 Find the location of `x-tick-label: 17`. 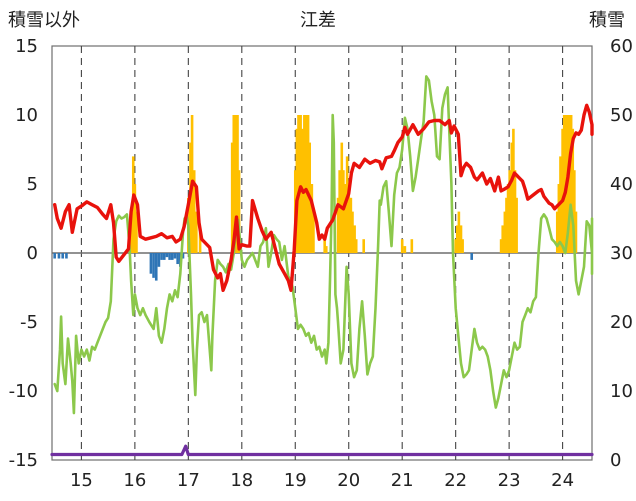

x-tick-label: 17 is located at coordinates (188, 480).